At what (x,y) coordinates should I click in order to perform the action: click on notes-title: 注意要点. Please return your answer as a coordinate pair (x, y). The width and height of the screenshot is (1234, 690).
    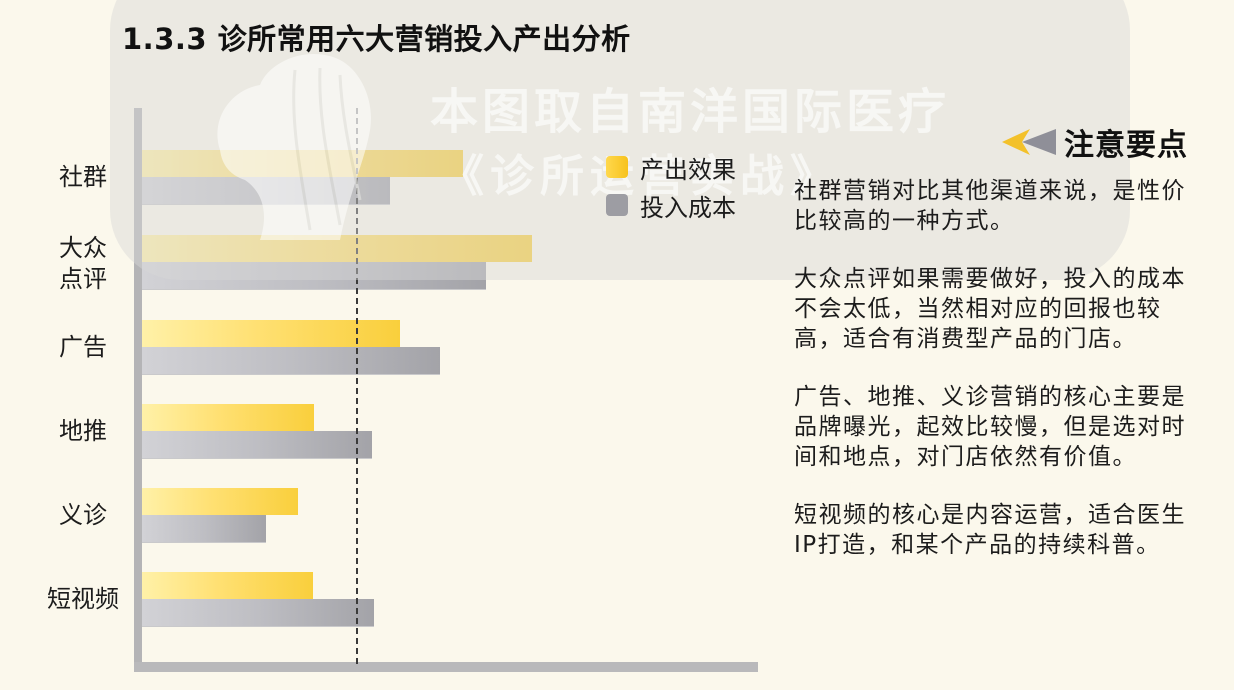
    Looking at the image, I should click on (1126, 145).